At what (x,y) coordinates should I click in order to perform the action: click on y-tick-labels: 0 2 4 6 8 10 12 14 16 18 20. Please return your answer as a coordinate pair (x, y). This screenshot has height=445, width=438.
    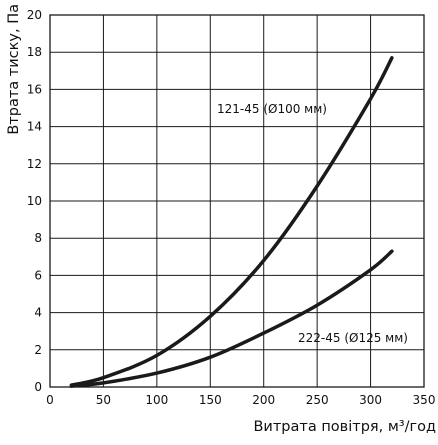
    Looking at the image, I should click on (34, 201).